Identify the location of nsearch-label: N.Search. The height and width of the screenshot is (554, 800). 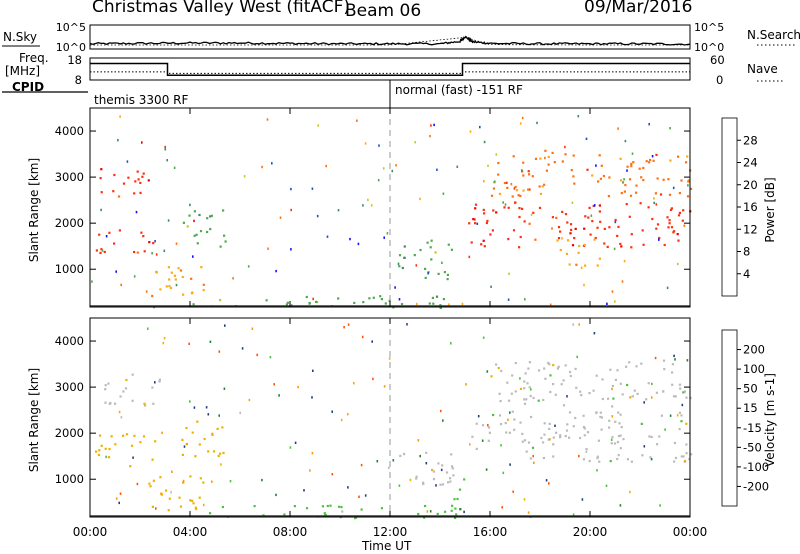
(773, 35).